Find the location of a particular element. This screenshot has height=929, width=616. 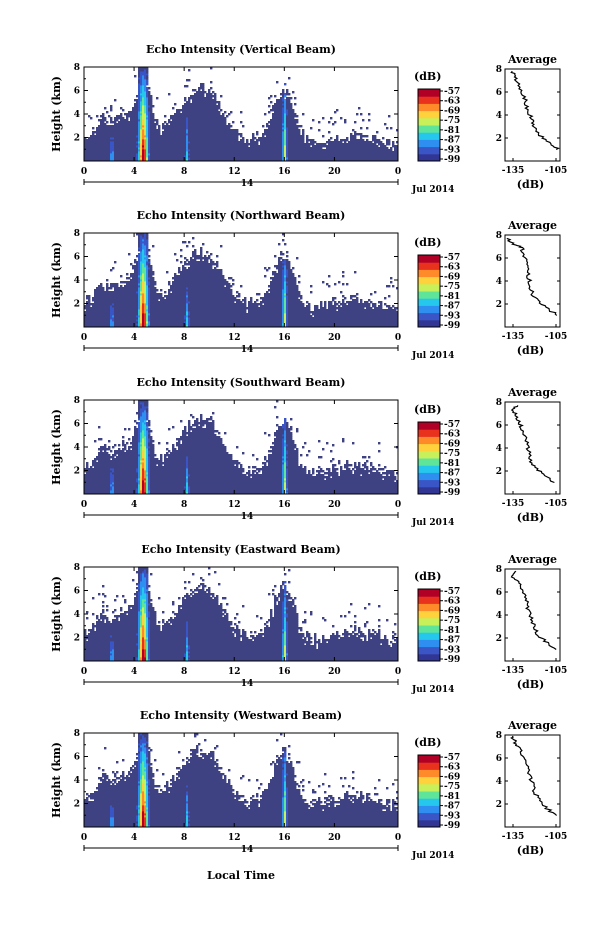

colorbar-tick-label: -69 is located at coordinates (452, 111).